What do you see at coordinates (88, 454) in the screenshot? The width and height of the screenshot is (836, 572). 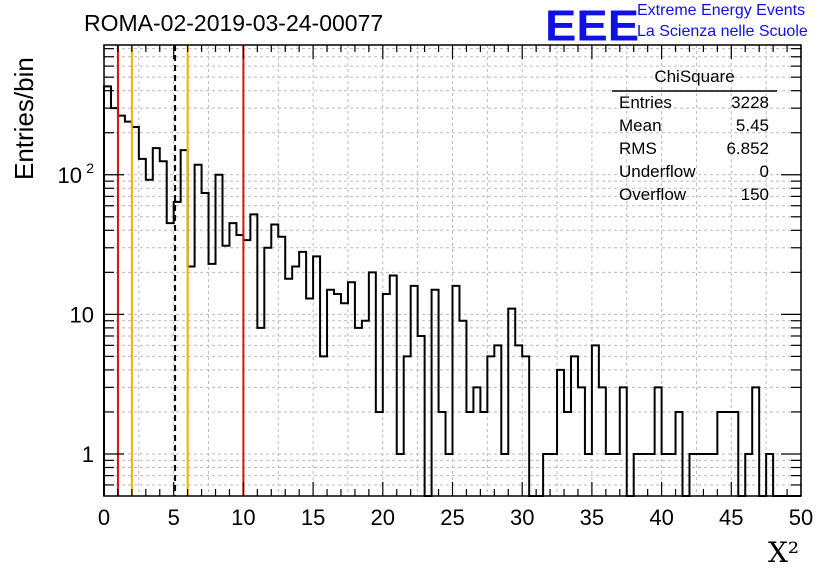 I see `y-tick-label: 1` at bounding box center [88, 454].